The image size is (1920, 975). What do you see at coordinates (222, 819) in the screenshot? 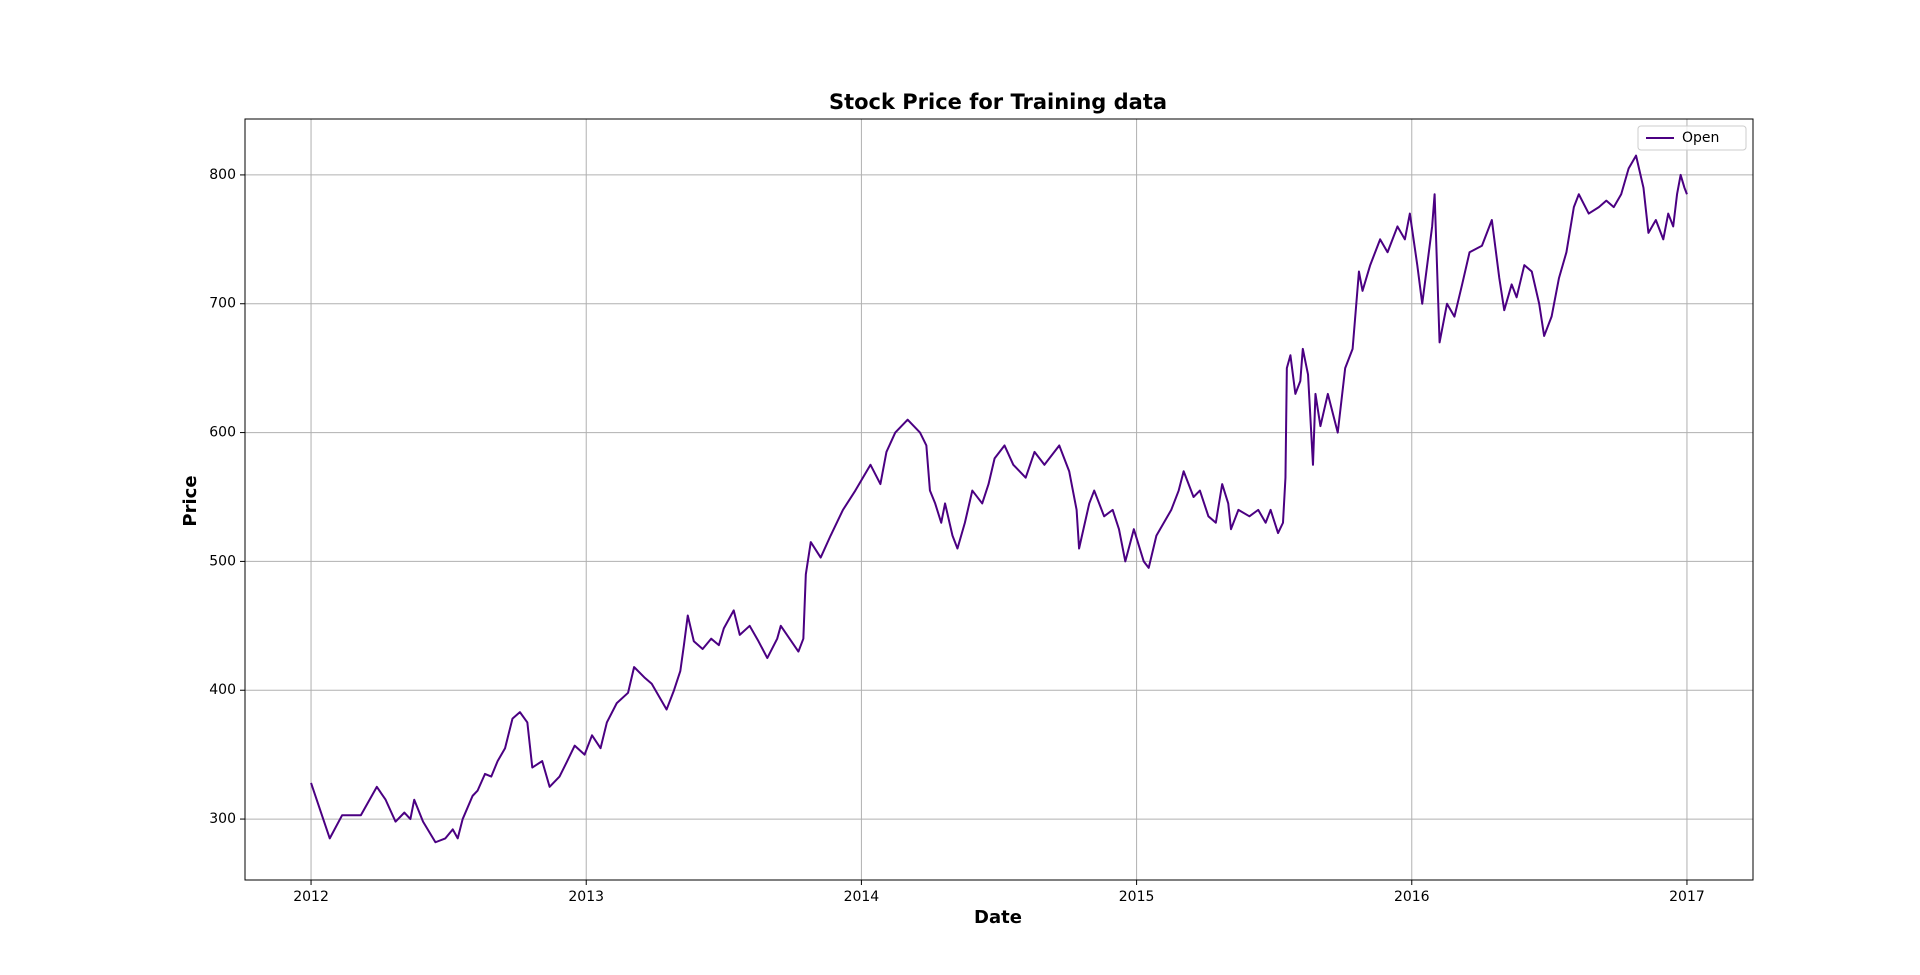
I see `y-tick-label: 300` at bounding box center [222, 819].